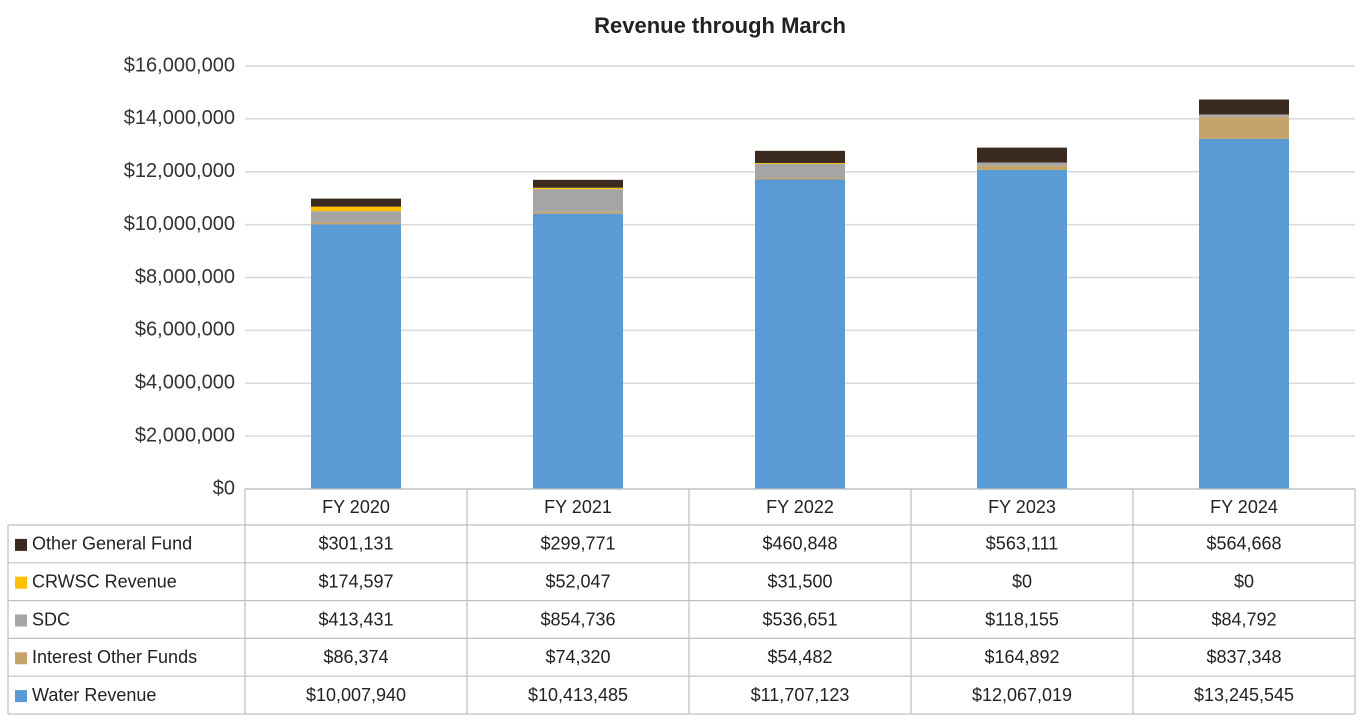 This screenshot has width=1362, height=726. Describe the element at coordinates (224, 488) in the screenshot. I see `y-tick-label: $0` at that location.